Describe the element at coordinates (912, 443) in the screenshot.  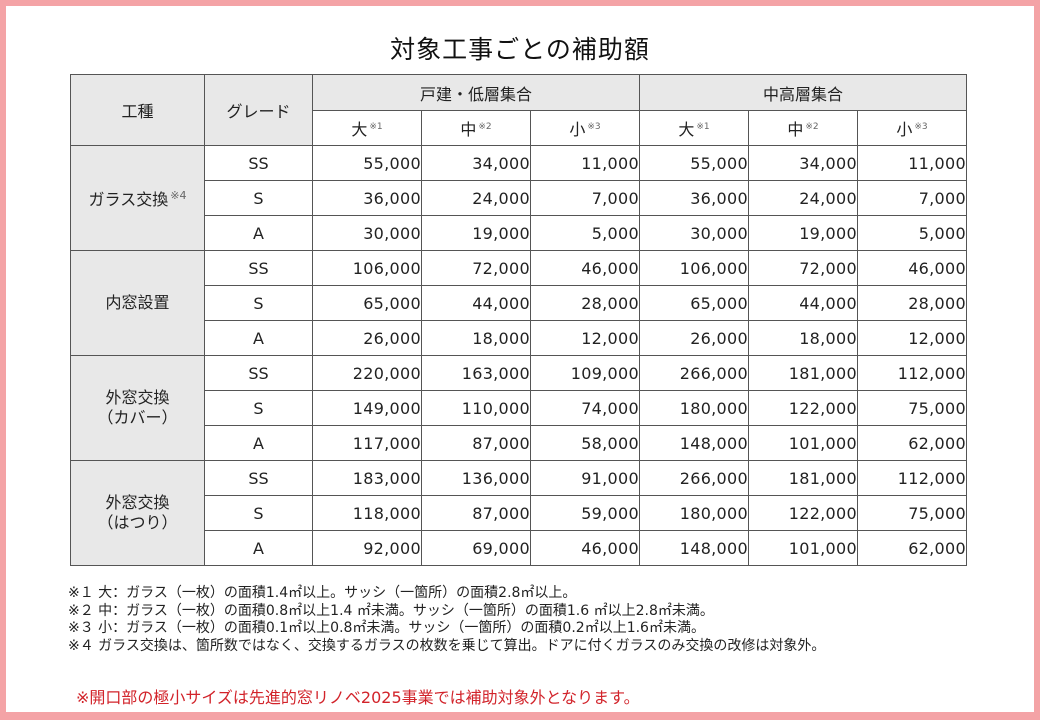
I see `amount-cell: 62,000` at that location.